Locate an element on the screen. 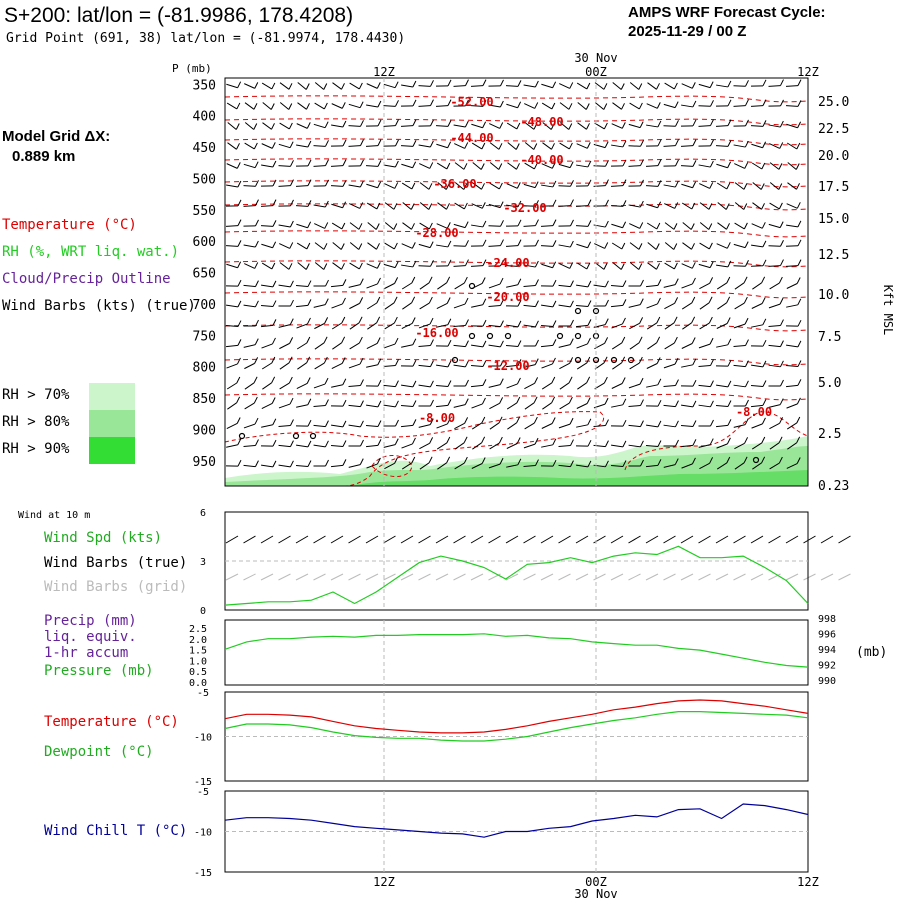  height-tick-label: 5.0 is located at coordinates (829, 383).